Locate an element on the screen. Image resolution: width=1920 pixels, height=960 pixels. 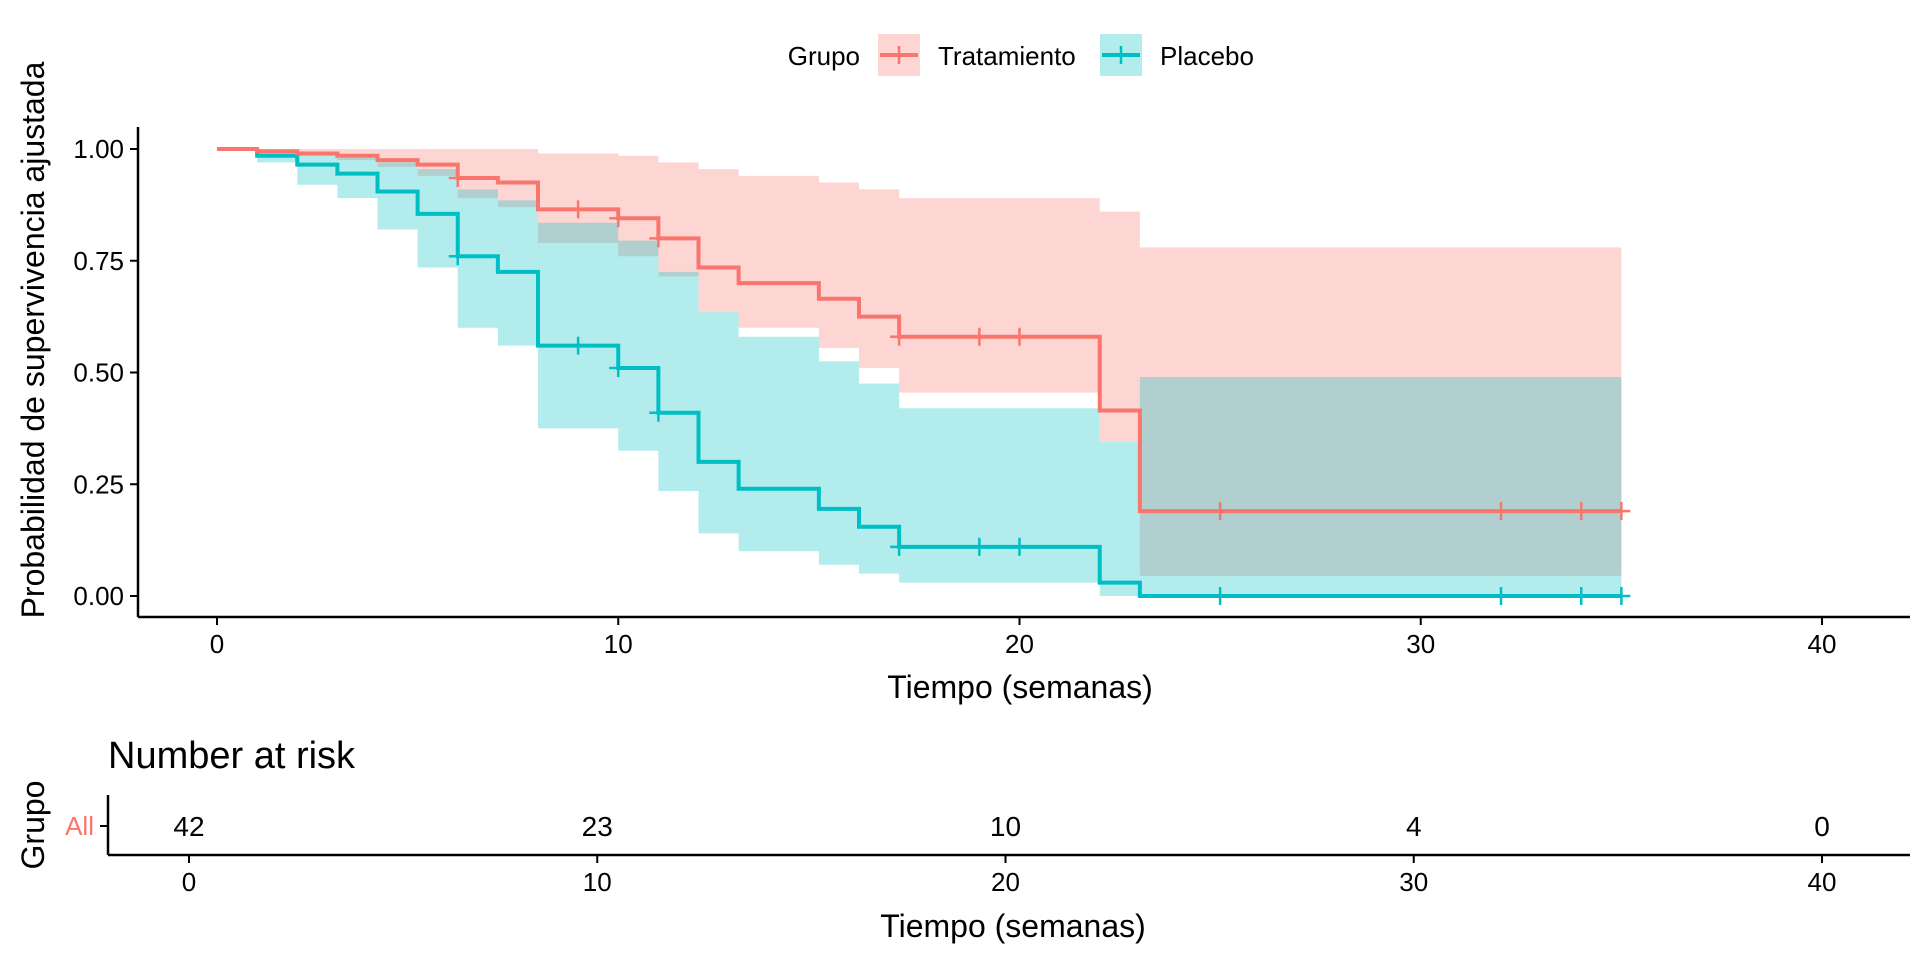
risk-x-tick-label: 40 is located at coordinates (1822, 882).